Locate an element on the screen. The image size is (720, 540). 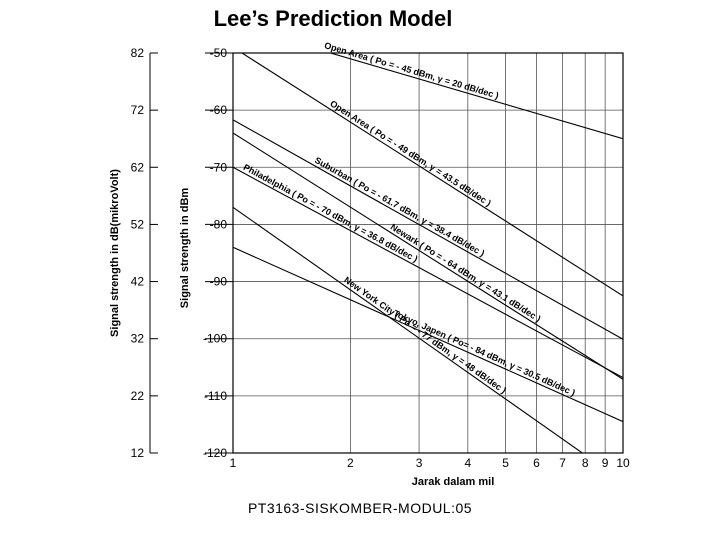
dbm-tick-label: -110 is located at coordinates (215, 396).